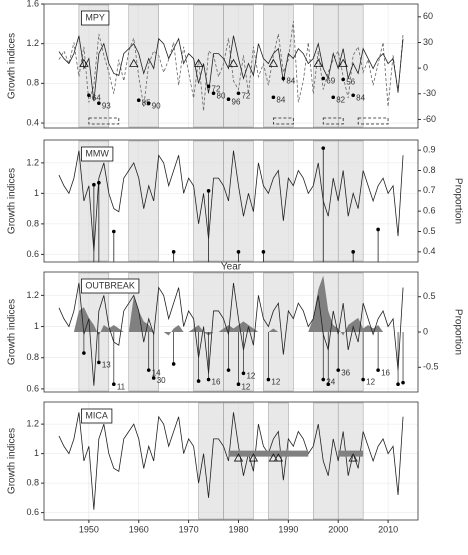  Describe the element at coordinates (429, 119) in the screenshot. I see `y2-tick-label: -60` at that location.